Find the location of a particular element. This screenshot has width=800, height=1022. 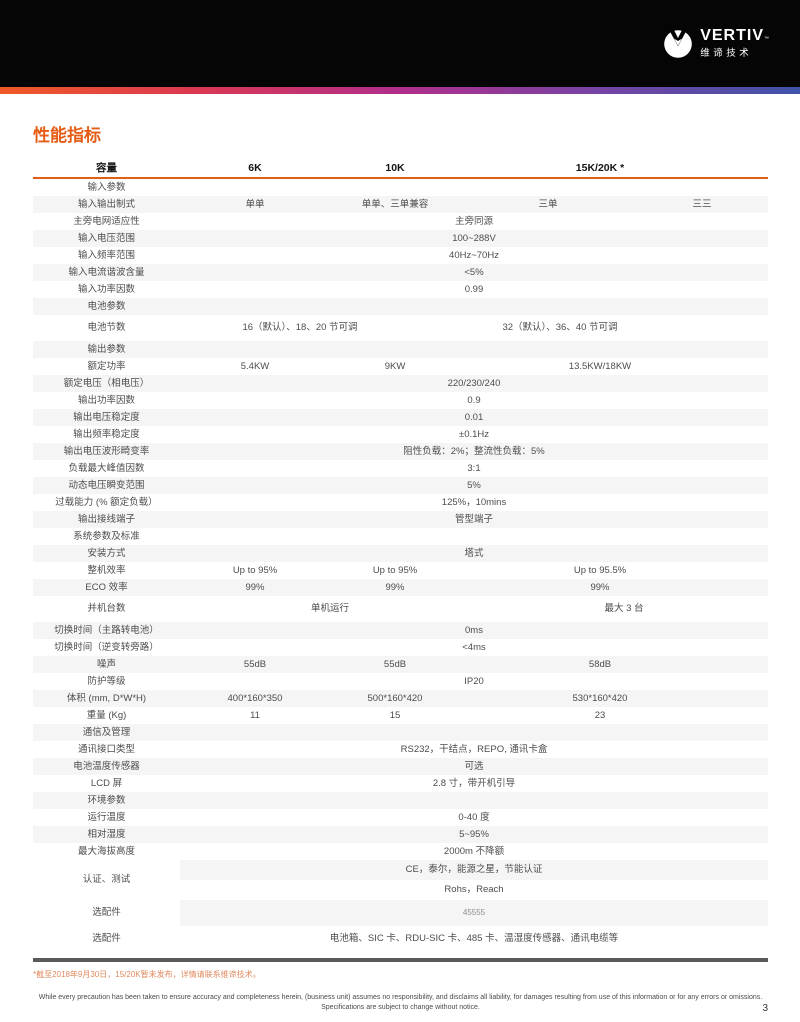

row-label: 电池温度传感器 is located at coordinates (106, 766).